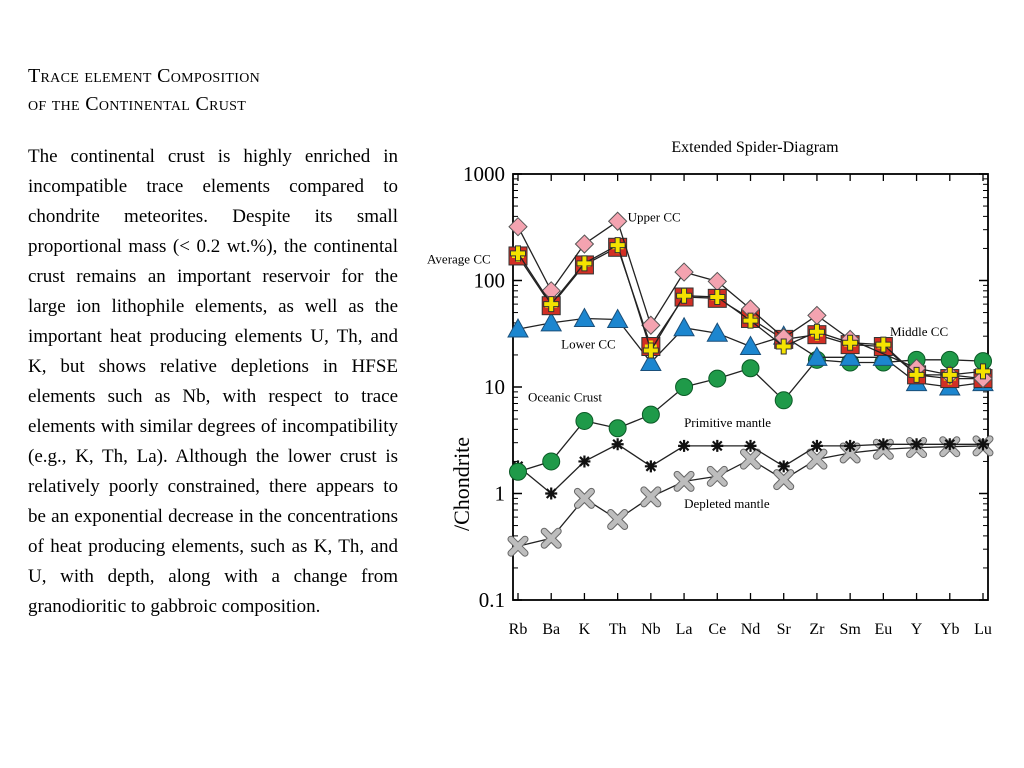 The image size is (1024, 768). What do you see at coordinates (755, 147) in the screenshot?
I see `chart-title: Extended Spider-Diagram` at bounding box center [755, 147].